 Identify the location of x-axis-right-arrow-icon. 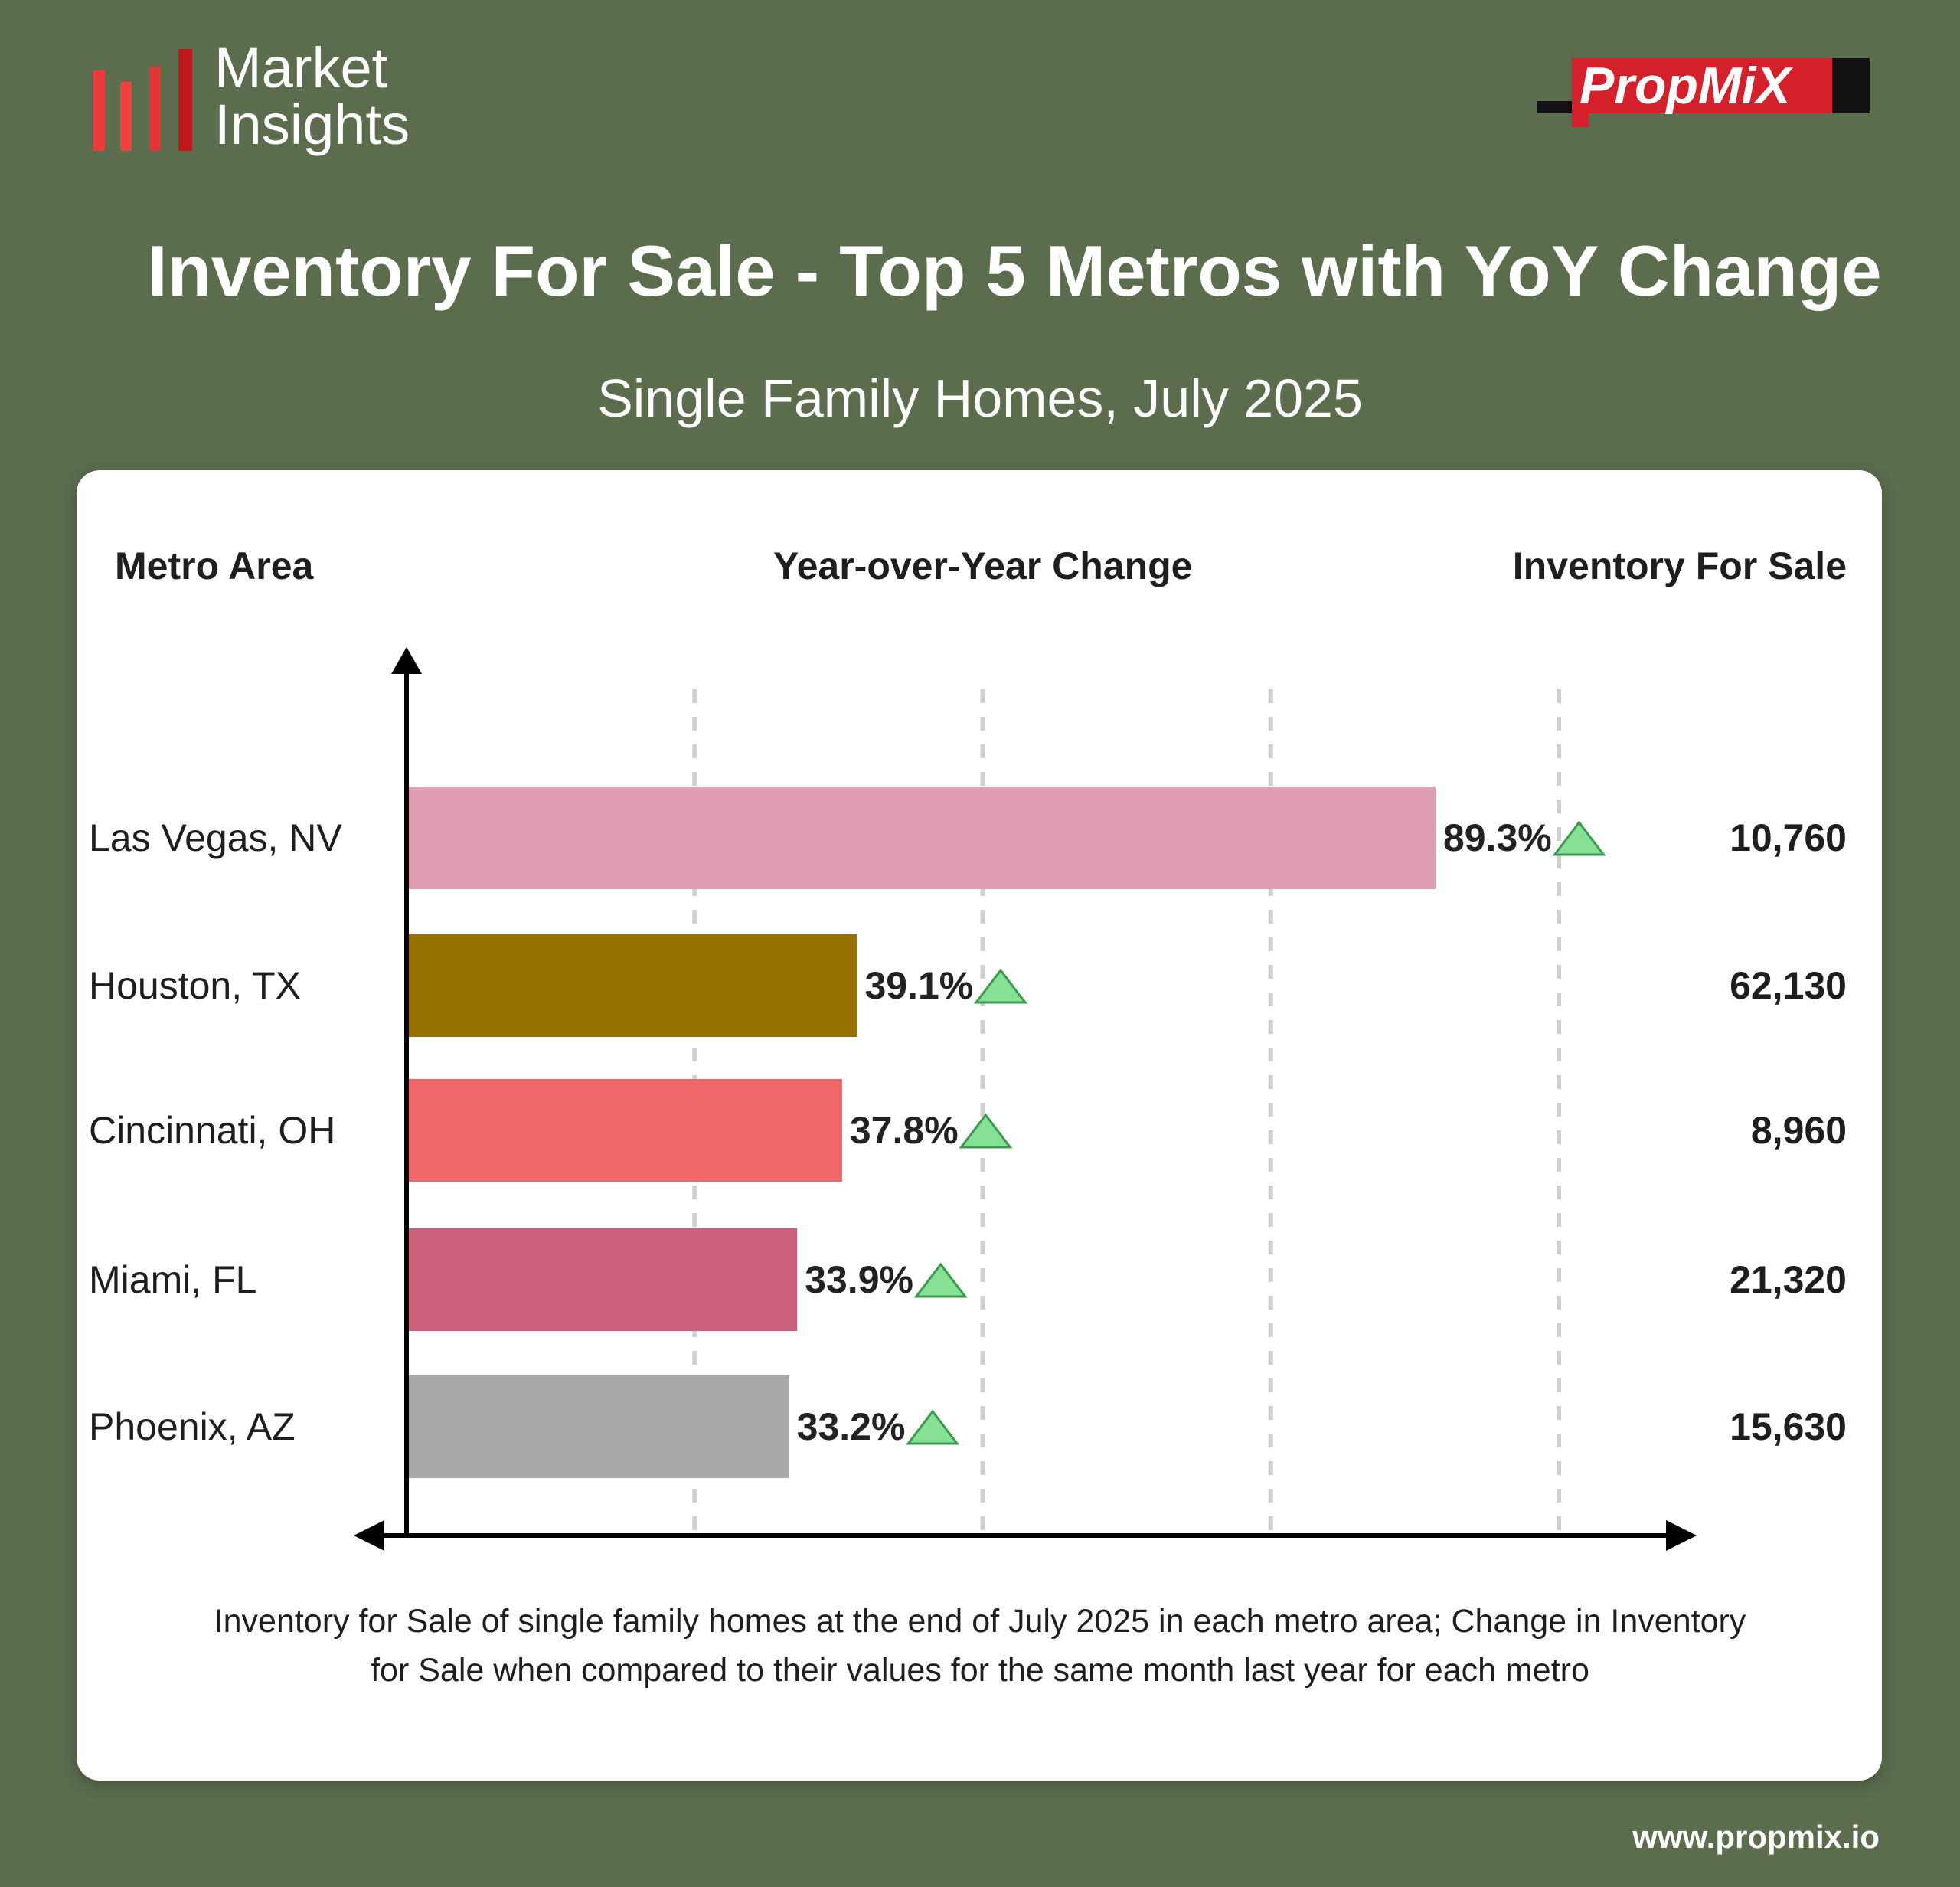
(1681, 1535).